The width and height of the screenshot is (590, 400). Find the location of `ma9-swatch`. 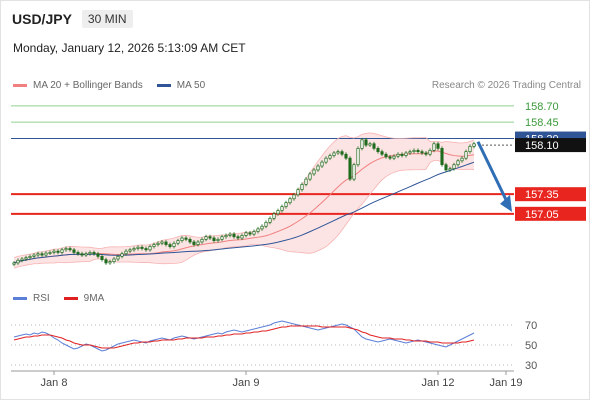

ma9-swatch is located at coordinates (70, 298).